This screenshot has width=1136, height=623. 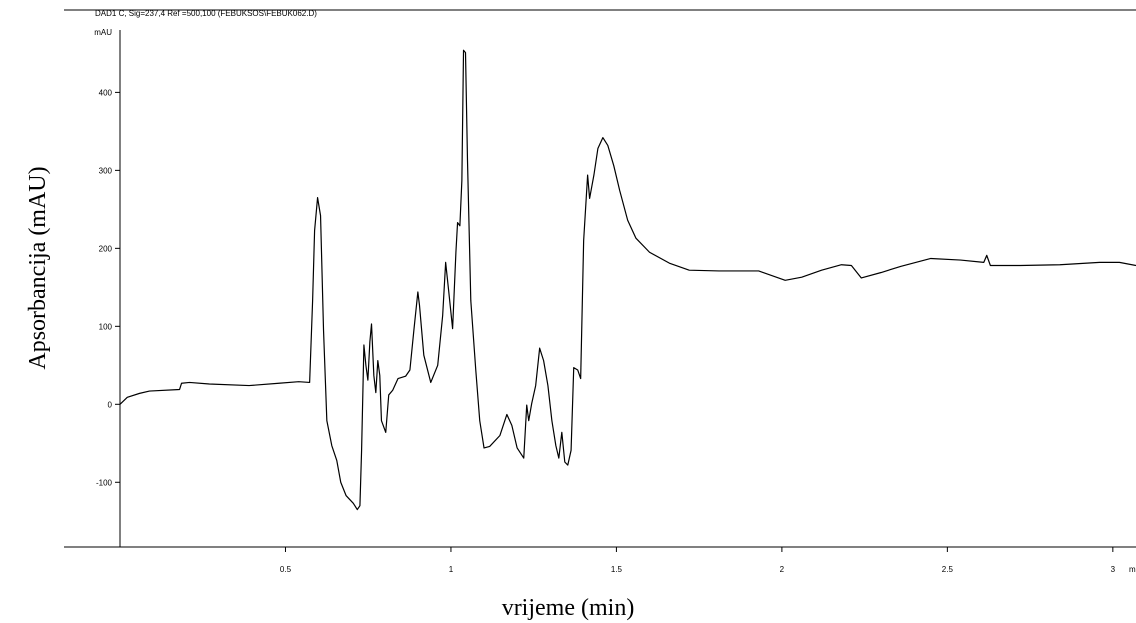 I want to click on y-tick-label: -100, so click(x=104, y=482).